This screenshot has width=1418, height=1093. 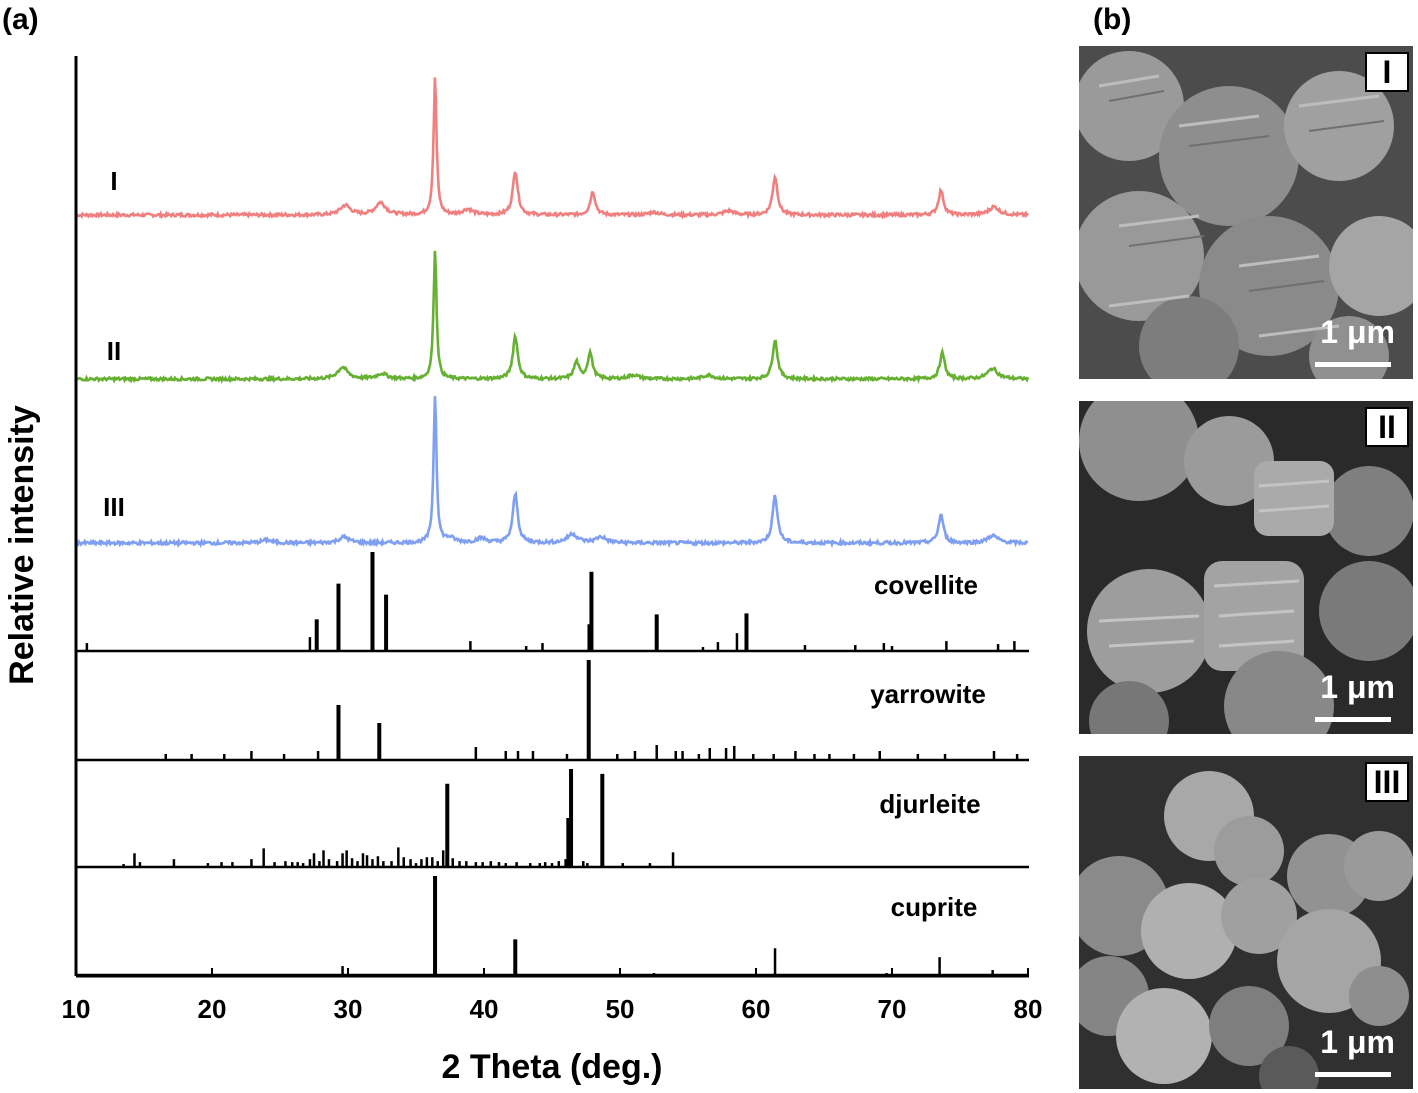 I want to click on sem-panel-3: III 1 μm, so click(x=1246, y=922).